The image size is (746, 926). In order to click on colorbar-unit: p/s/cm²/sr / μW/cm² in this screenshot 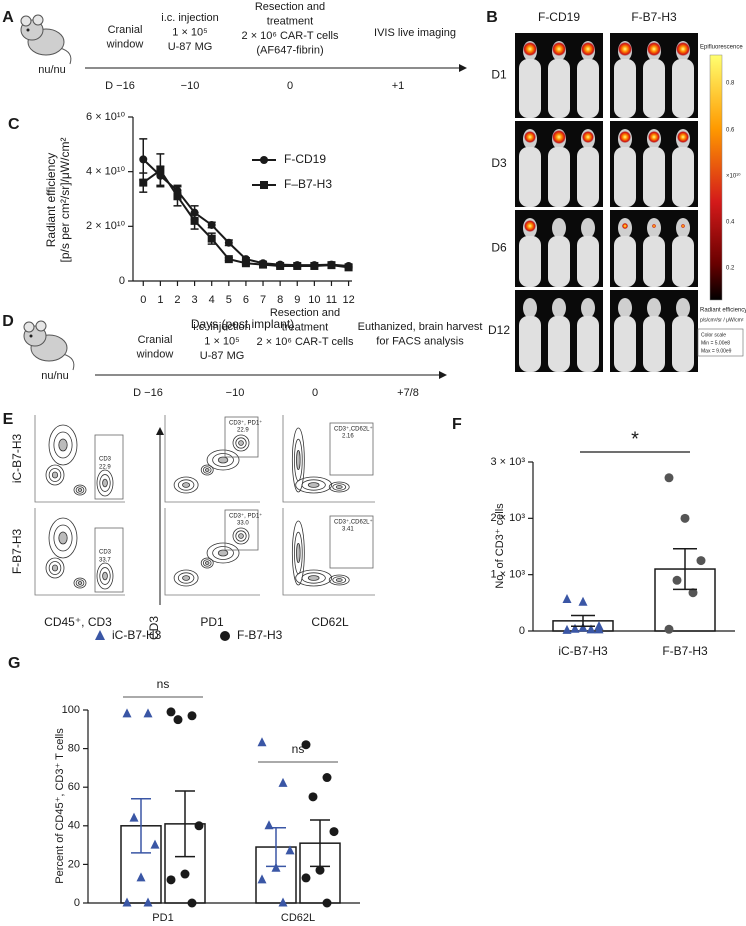, I will do `click(722, 320)`.